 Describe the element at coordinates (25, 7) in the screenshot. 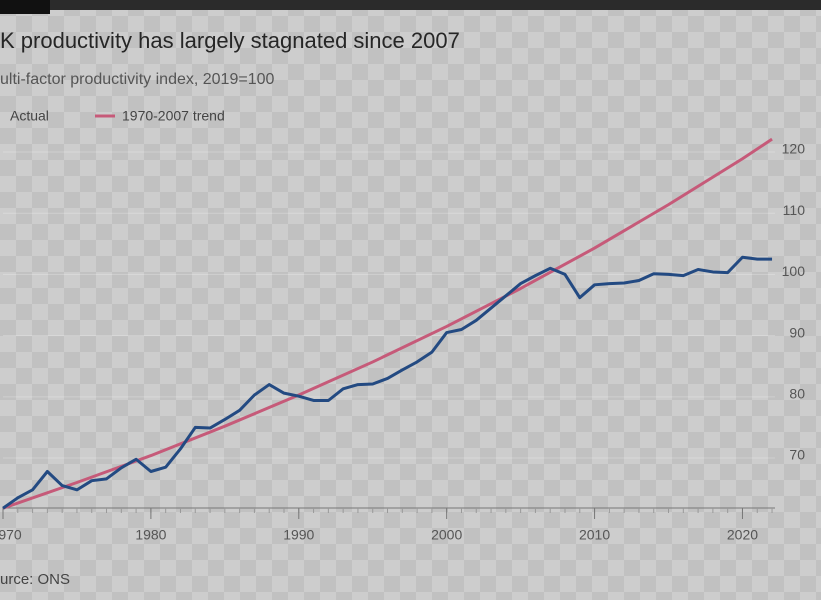

I see `logo-block` at that location.